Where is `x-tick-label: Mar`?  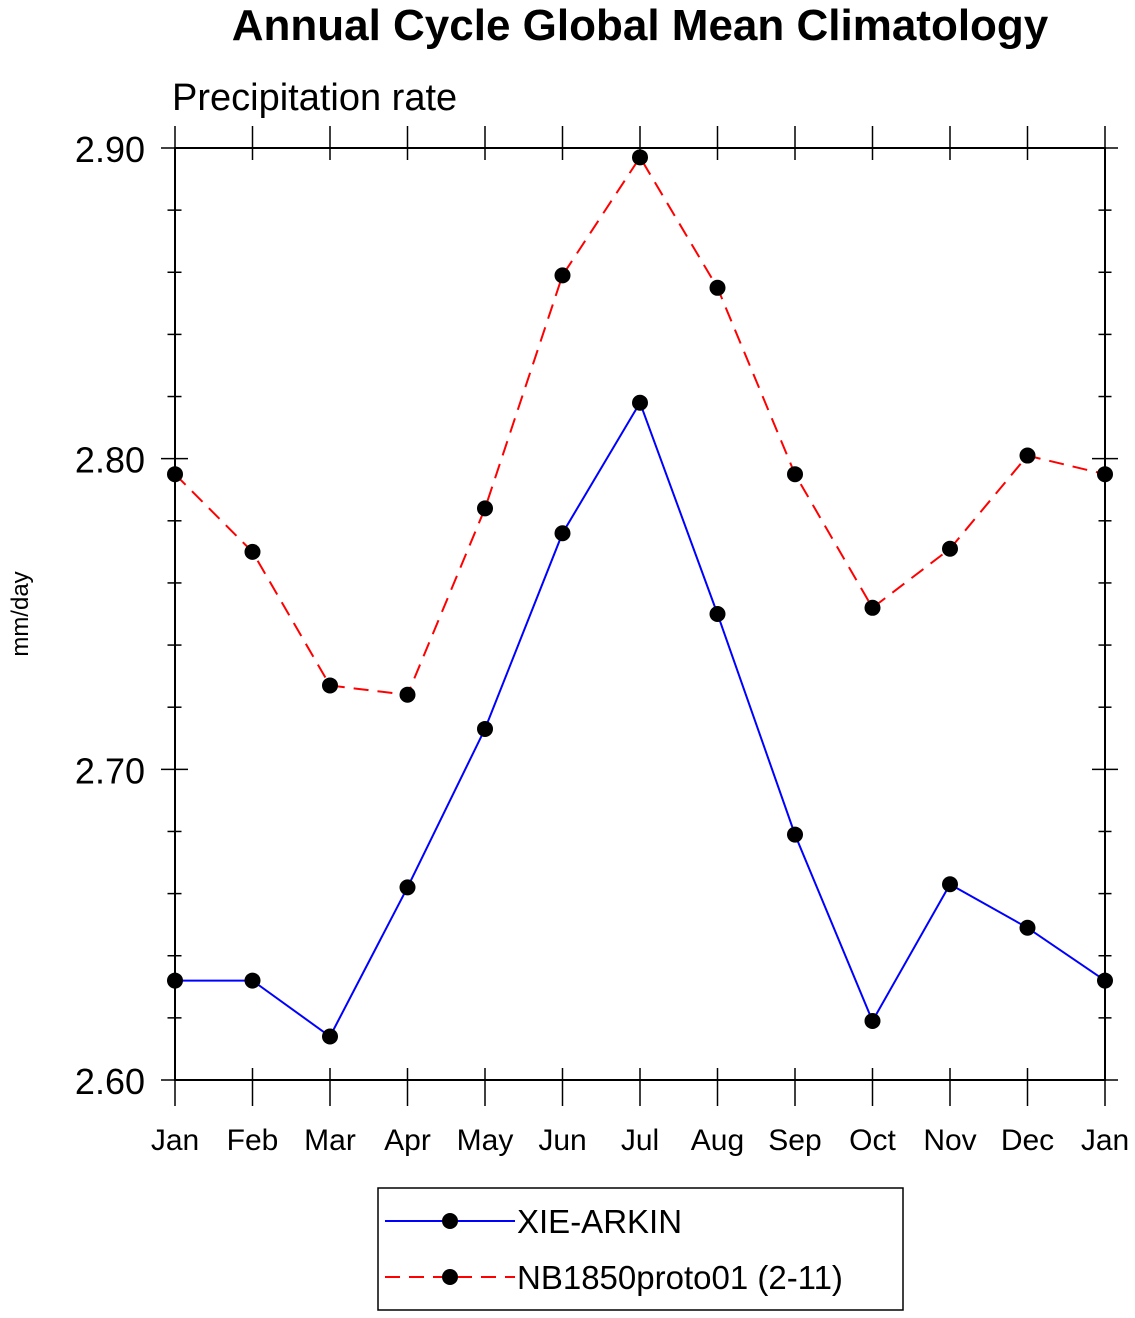 x-tick-label: Mar is located at coordinates (330, 1140).